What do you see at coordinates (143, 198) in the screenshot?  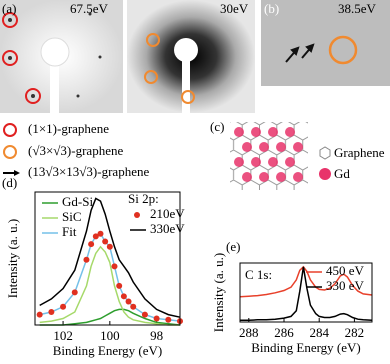 I see `annotation: Si 2p:` at bounding box center [143, 198].